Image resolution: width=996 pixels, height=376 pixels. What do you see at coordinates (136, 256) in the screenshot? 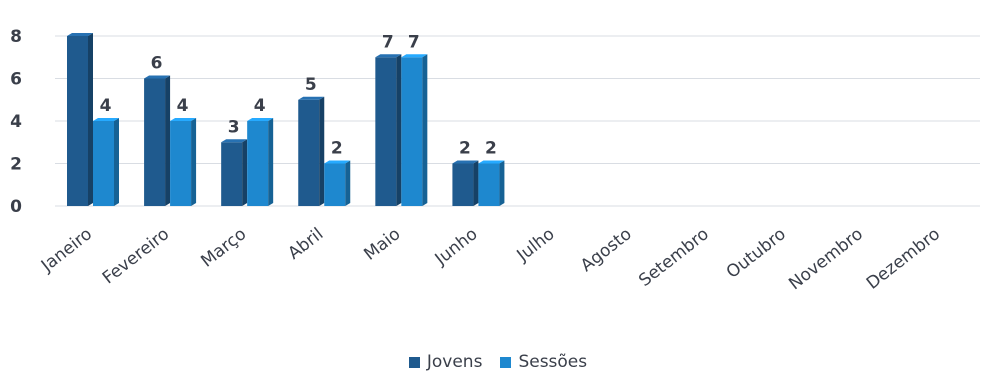
I see `x-tick-label: Fevereiro` at bounding box center [136, 256].